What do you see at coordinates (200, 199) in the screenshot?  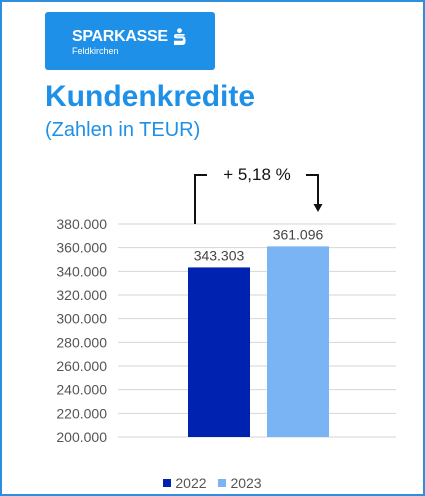 I see `change-bracket-left` at bounding box center [200, 199].